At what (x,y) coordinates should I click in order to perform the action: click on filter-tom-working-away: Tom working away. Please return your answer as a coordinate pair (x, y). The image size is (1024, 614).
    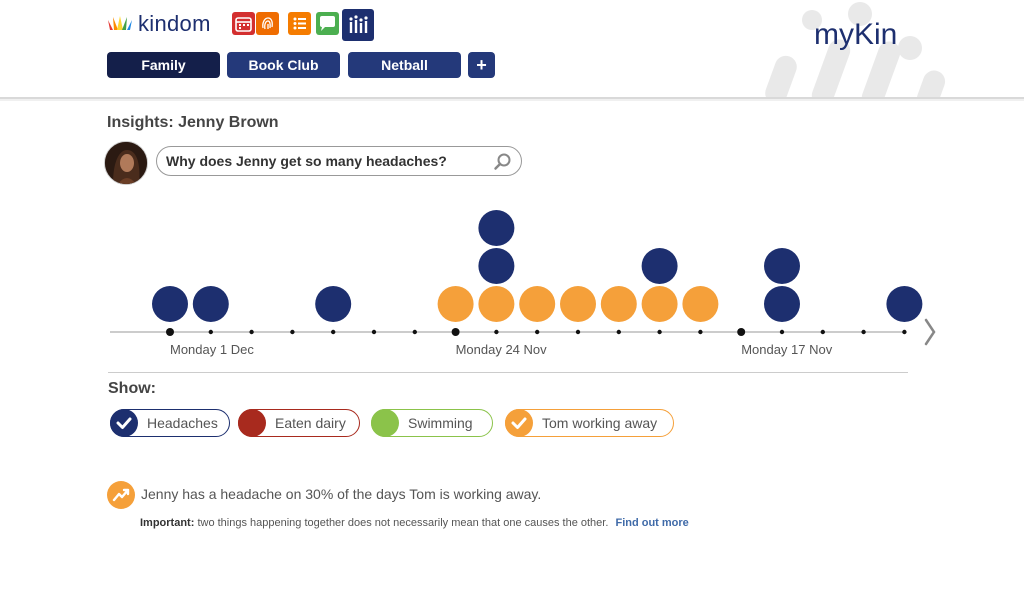
    Looking at the image, I should click on (589, 423).